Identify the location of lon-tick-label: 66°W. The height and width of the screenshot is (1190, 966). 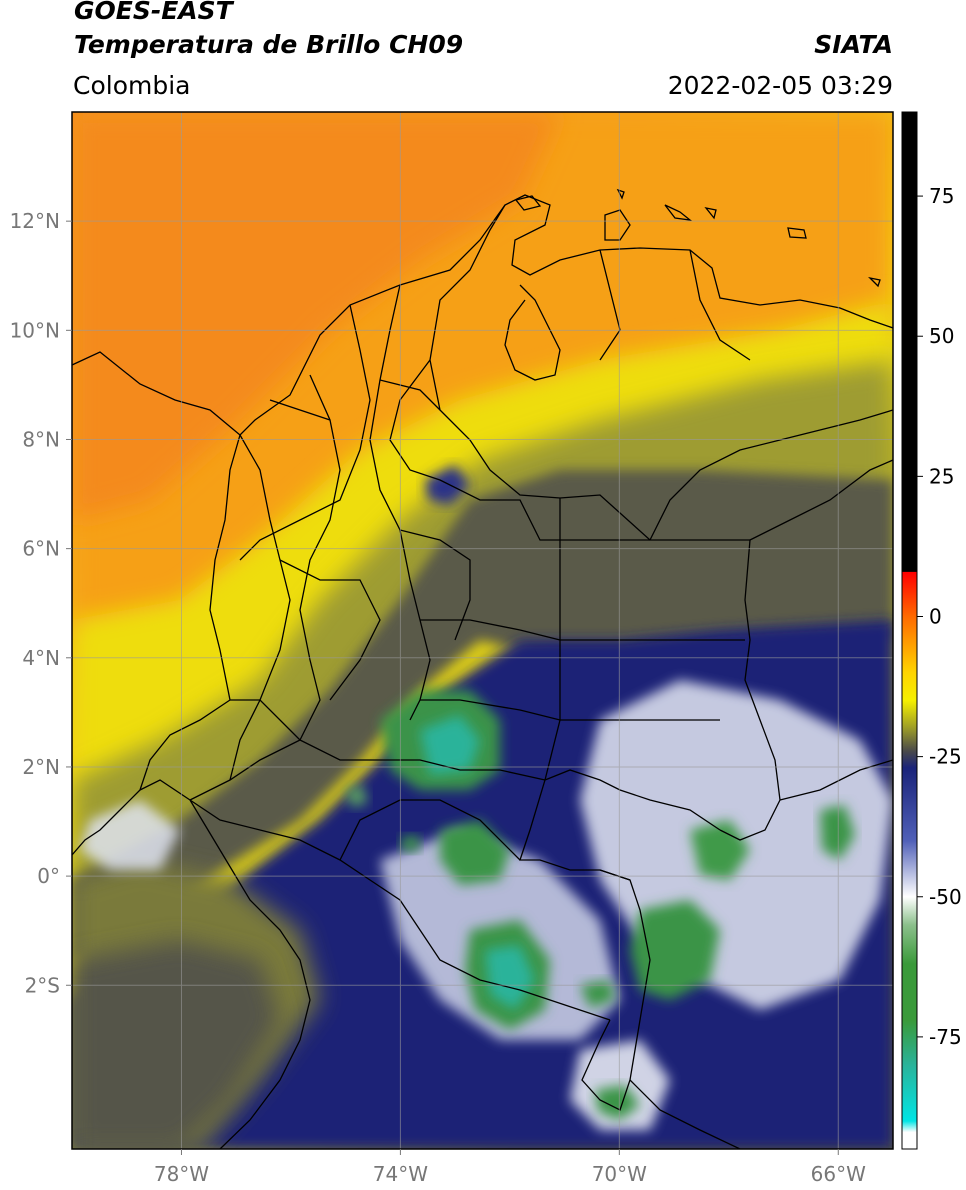
(838, 1174).